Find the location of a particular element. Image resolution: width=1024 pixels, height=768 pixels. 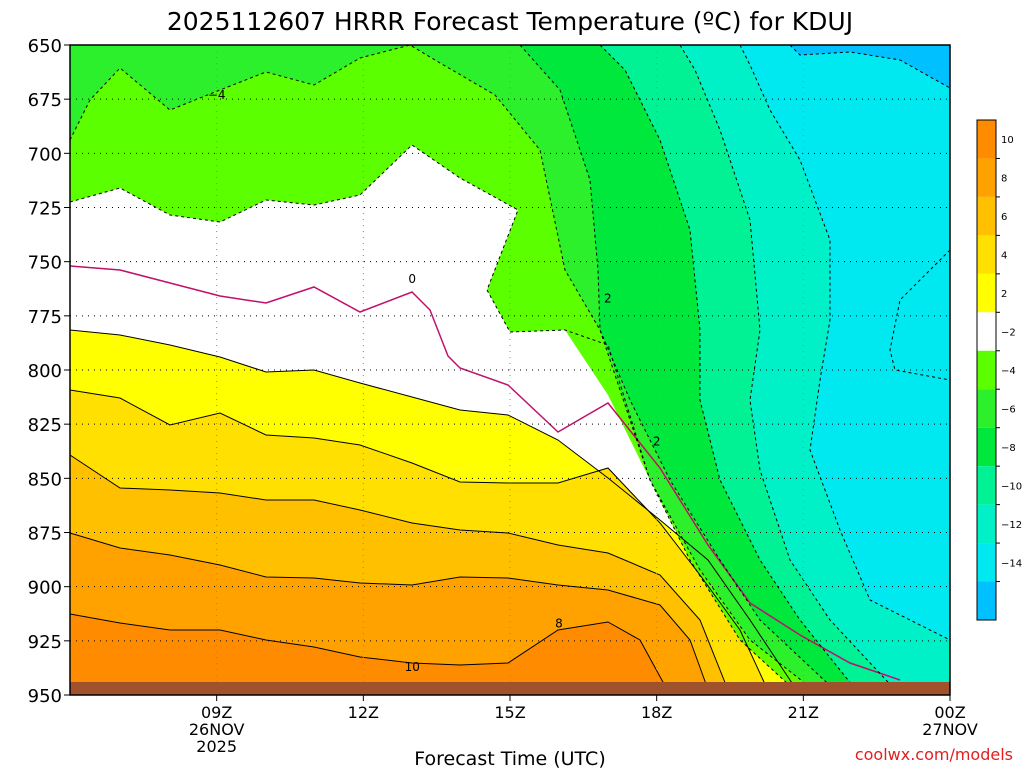

colorbar-label: −2 is located at coordinates (1008, 333).